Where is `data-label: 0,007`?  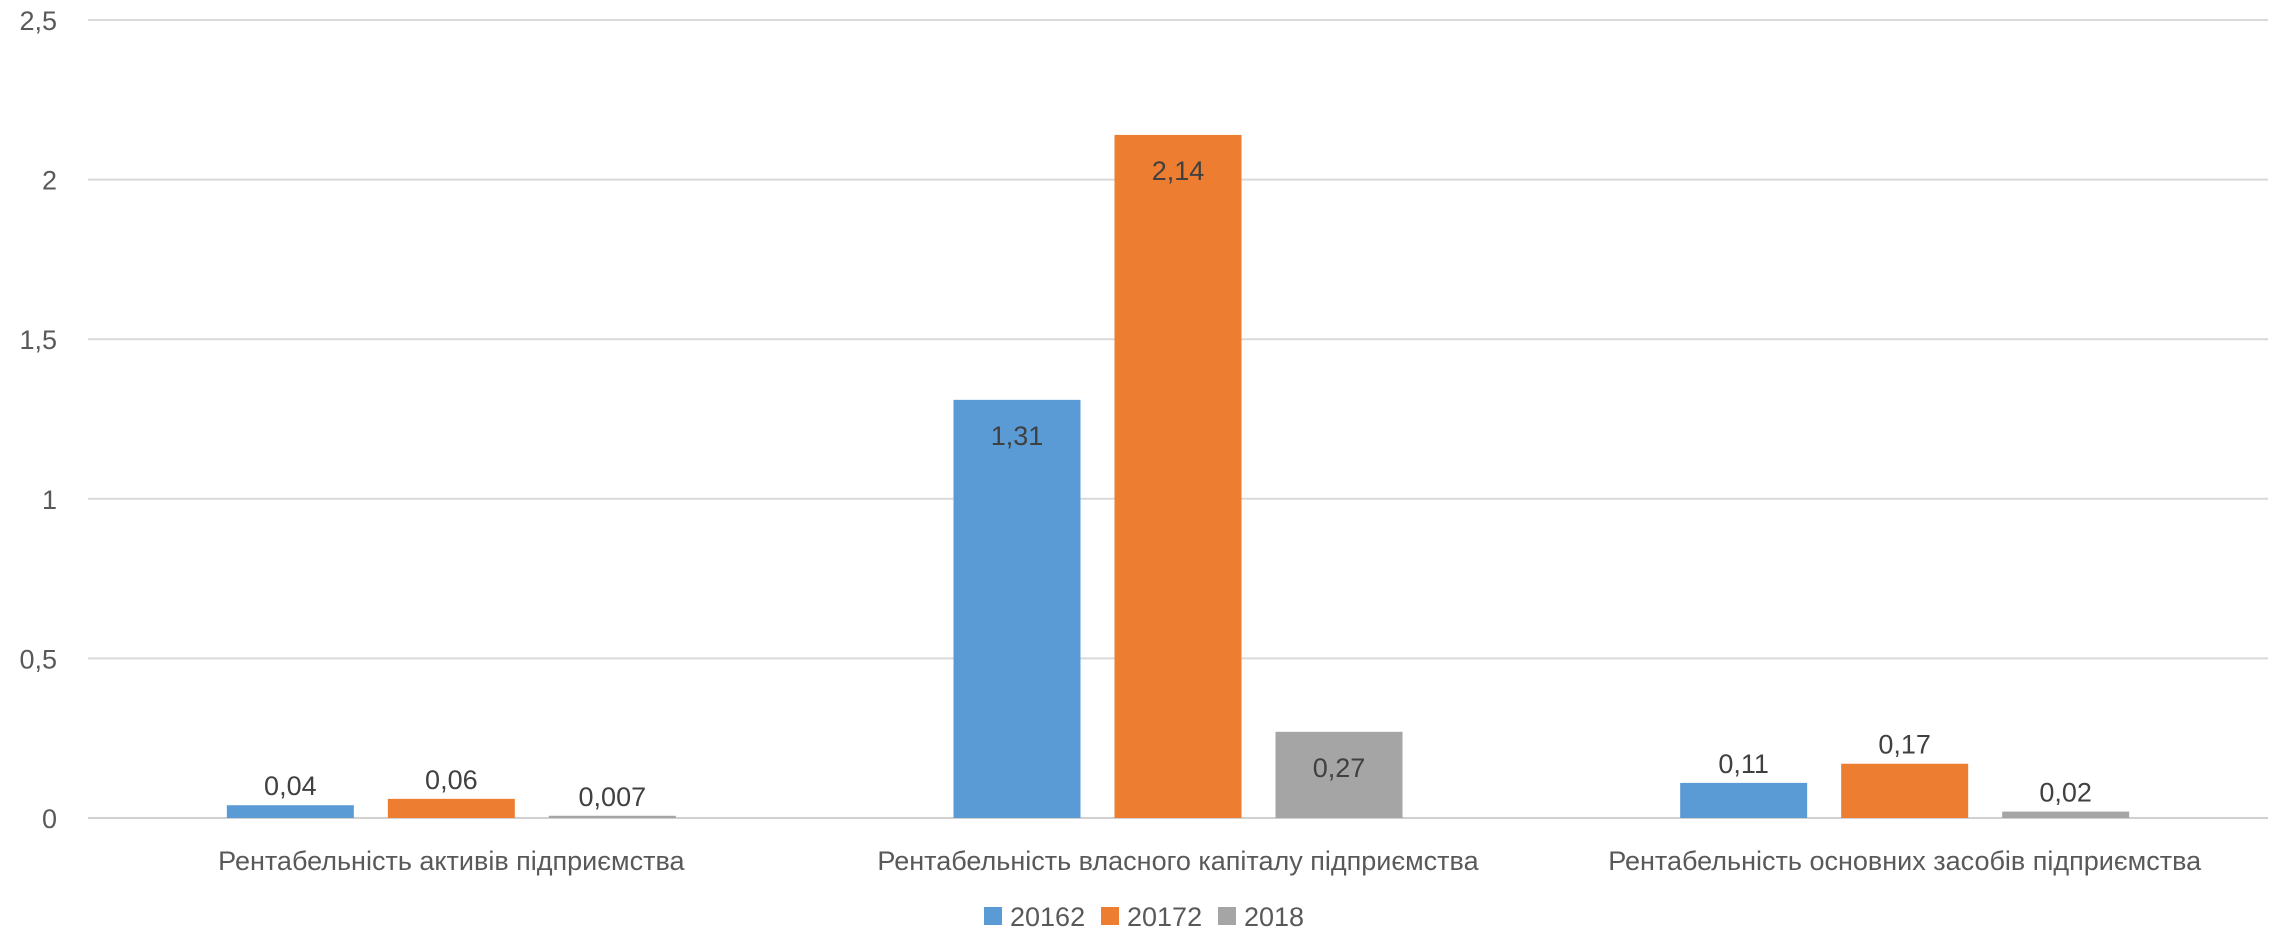 data-label: 0,007 is located at coordinates (613, 797).